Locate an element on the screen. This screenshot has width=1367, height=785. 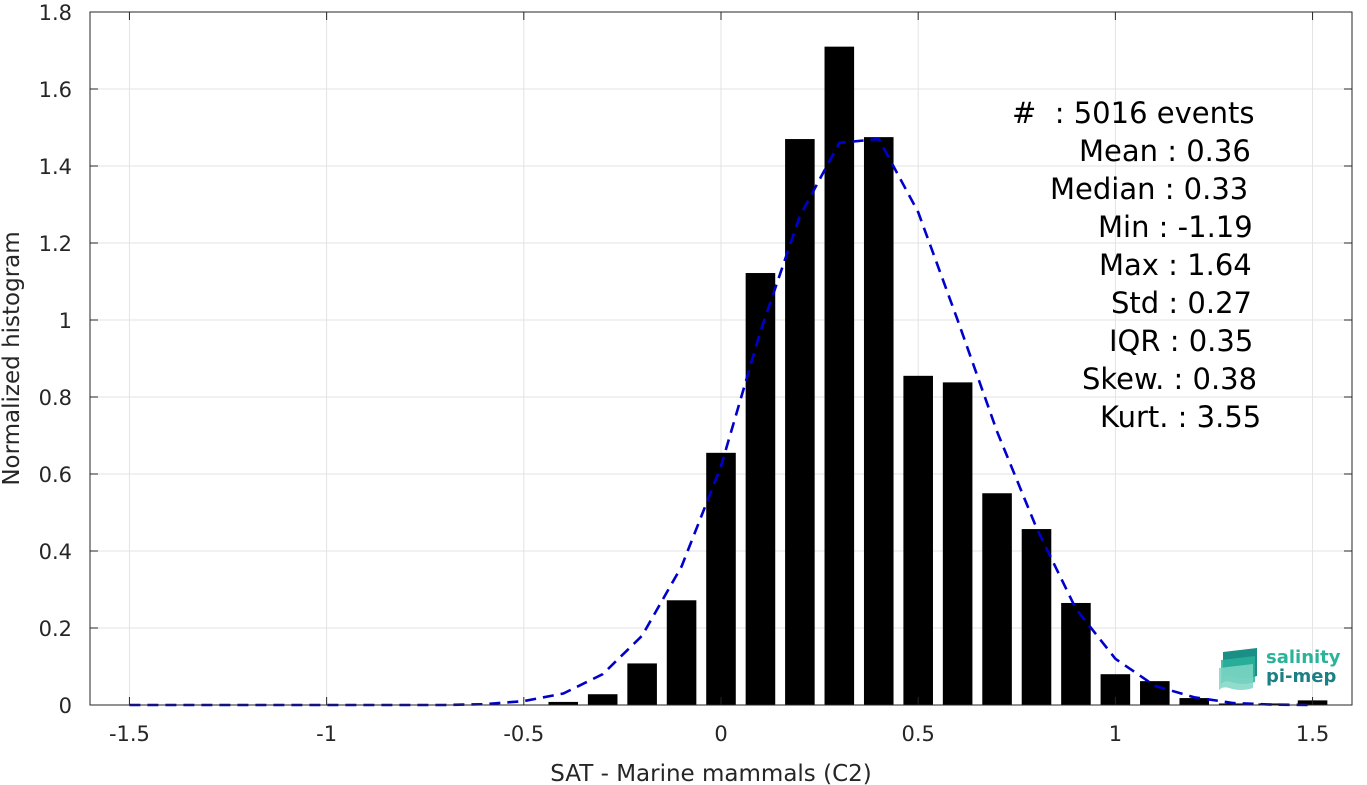
stat-skew: Skew. : 0.38 is located at coordinates (1170, 379).